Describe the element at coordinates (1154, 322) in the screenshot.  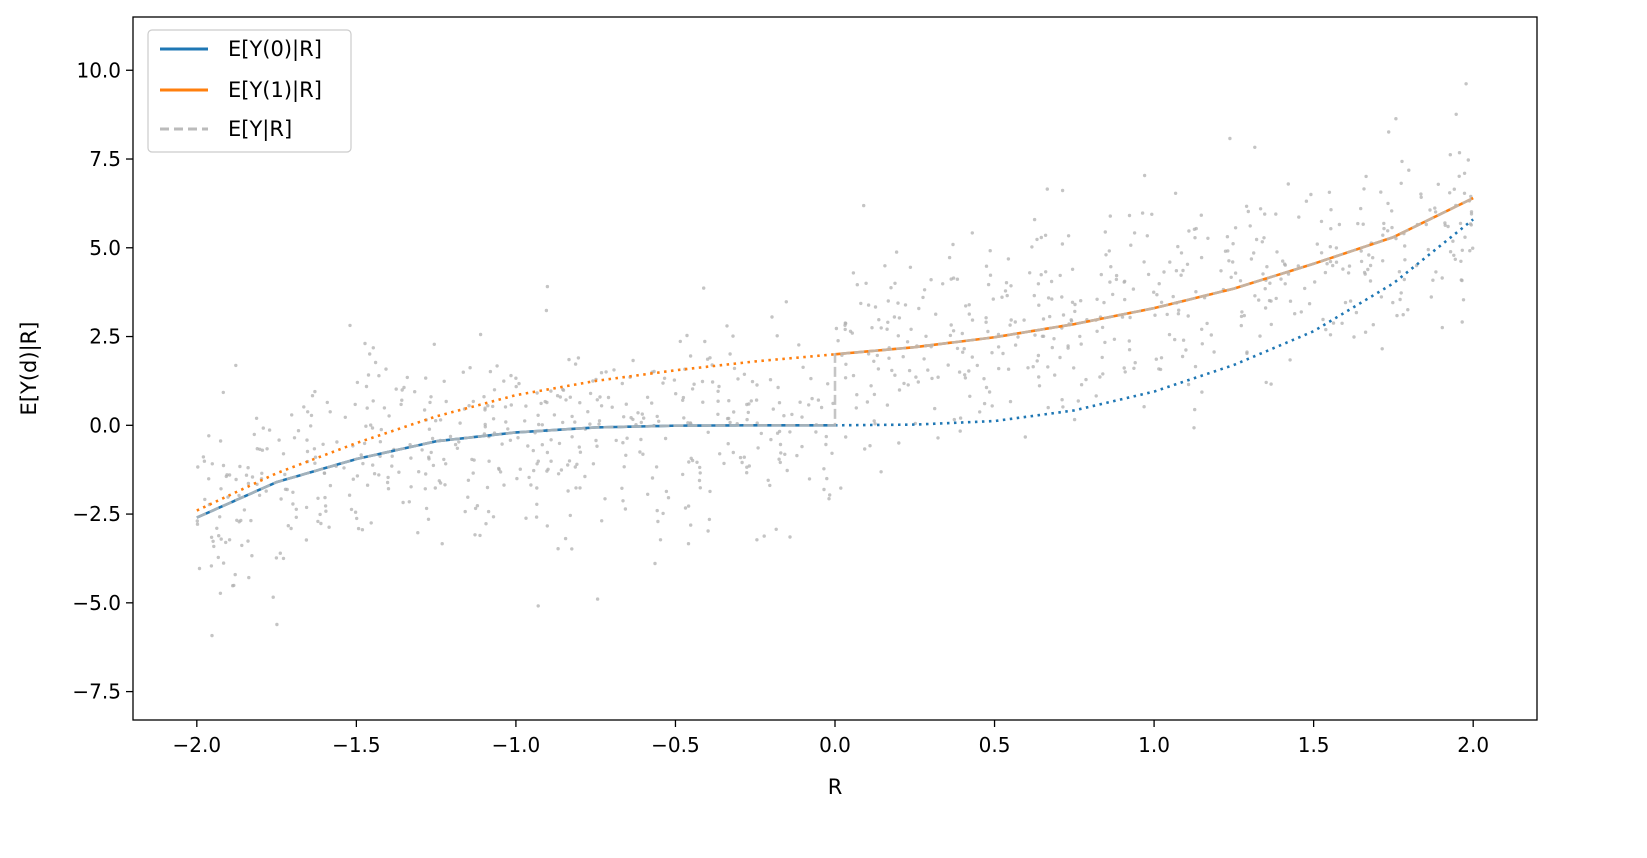
I see `y0-curve-dotted` at that location.